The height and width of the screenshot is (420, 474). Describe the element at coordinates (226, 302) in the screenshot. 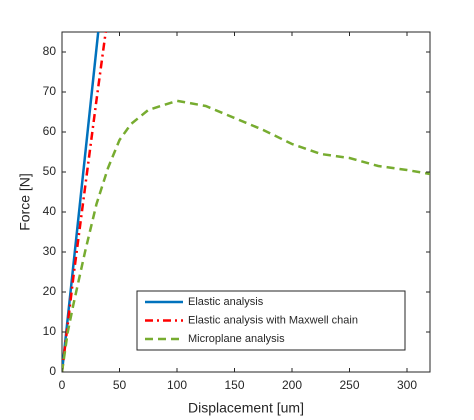

I see `legend-label: Elastic analysis` at that location.